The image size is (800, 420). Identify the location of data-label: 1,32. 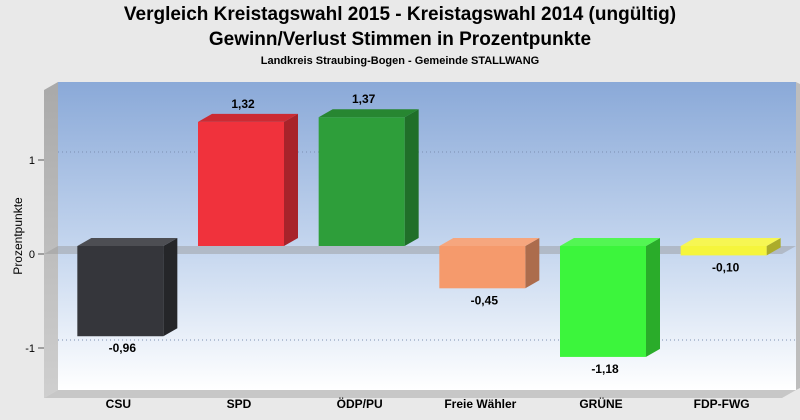
(243, 104).